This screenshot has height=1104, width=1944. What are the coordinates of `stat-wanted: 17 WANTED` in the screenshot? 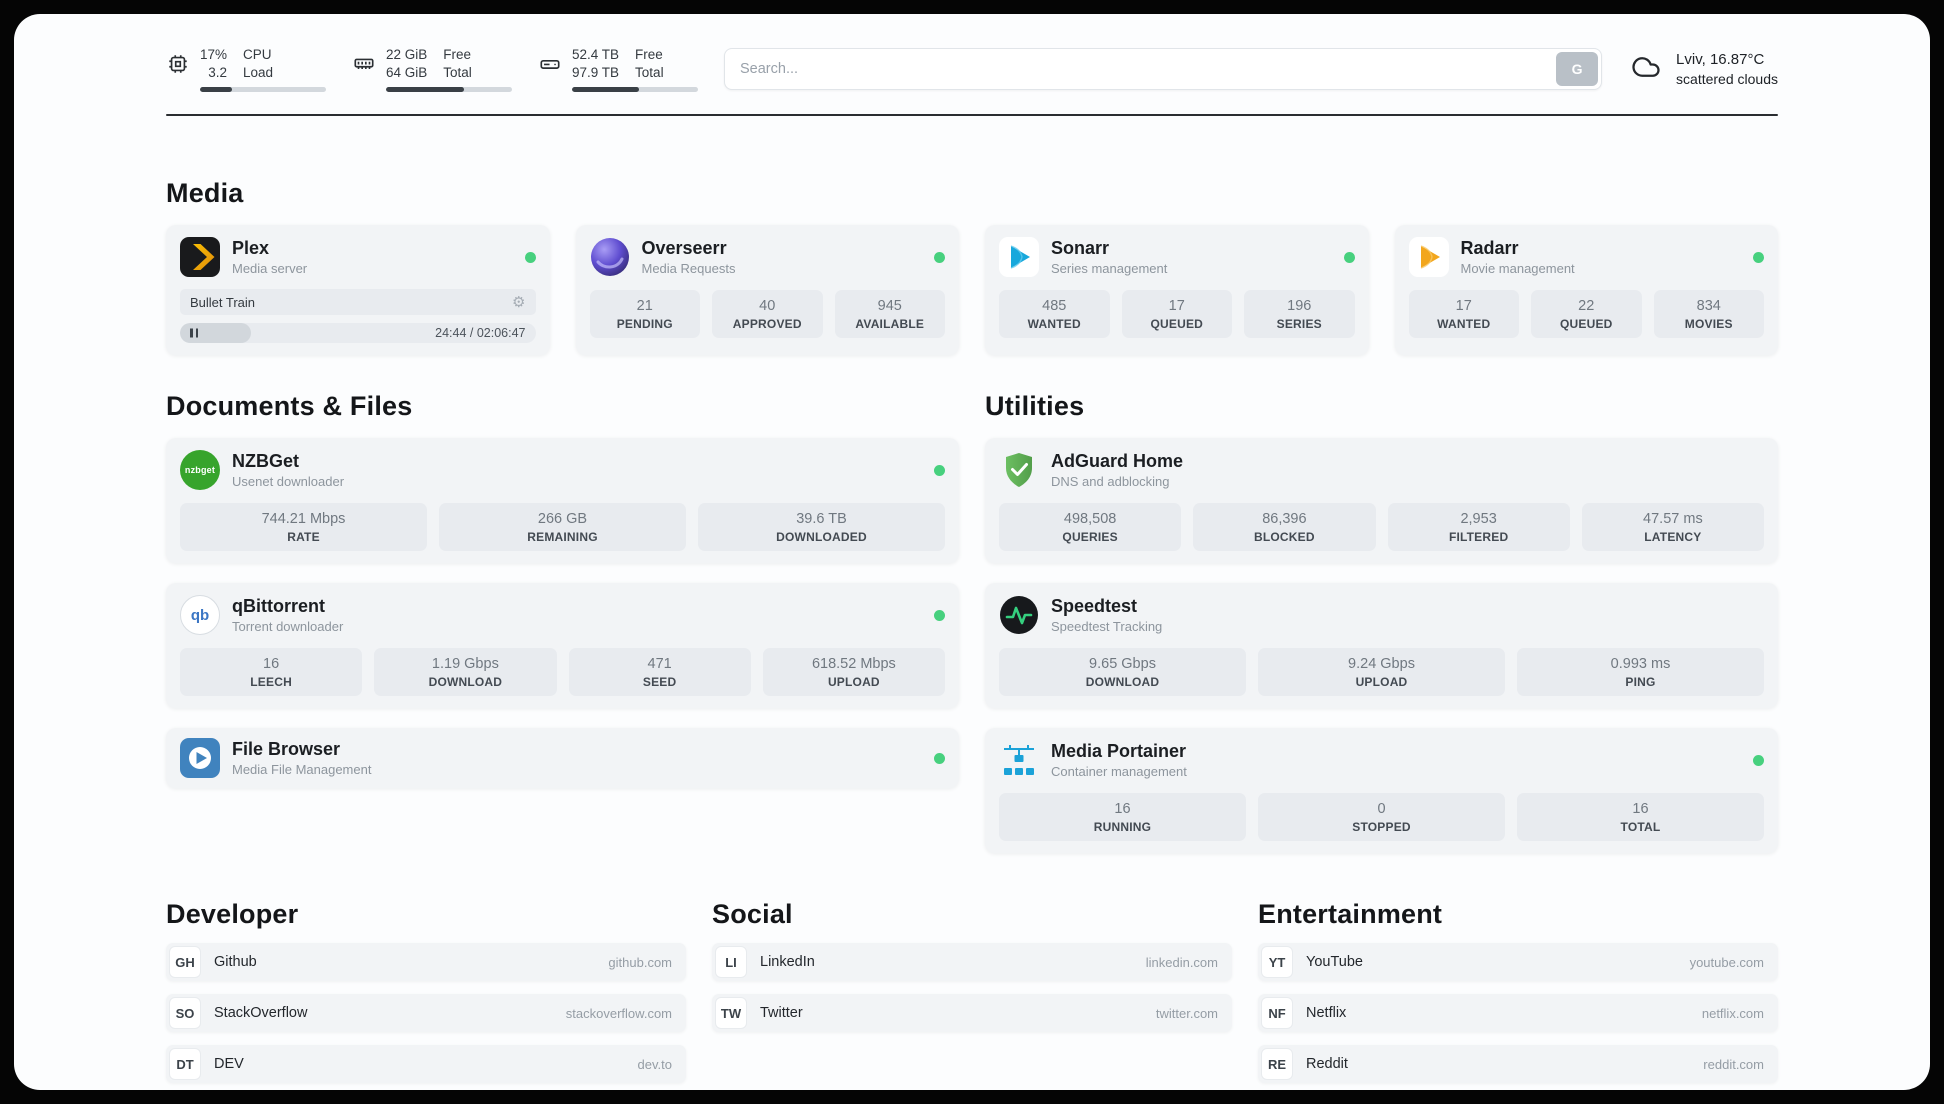 It's located at (1463, 314).